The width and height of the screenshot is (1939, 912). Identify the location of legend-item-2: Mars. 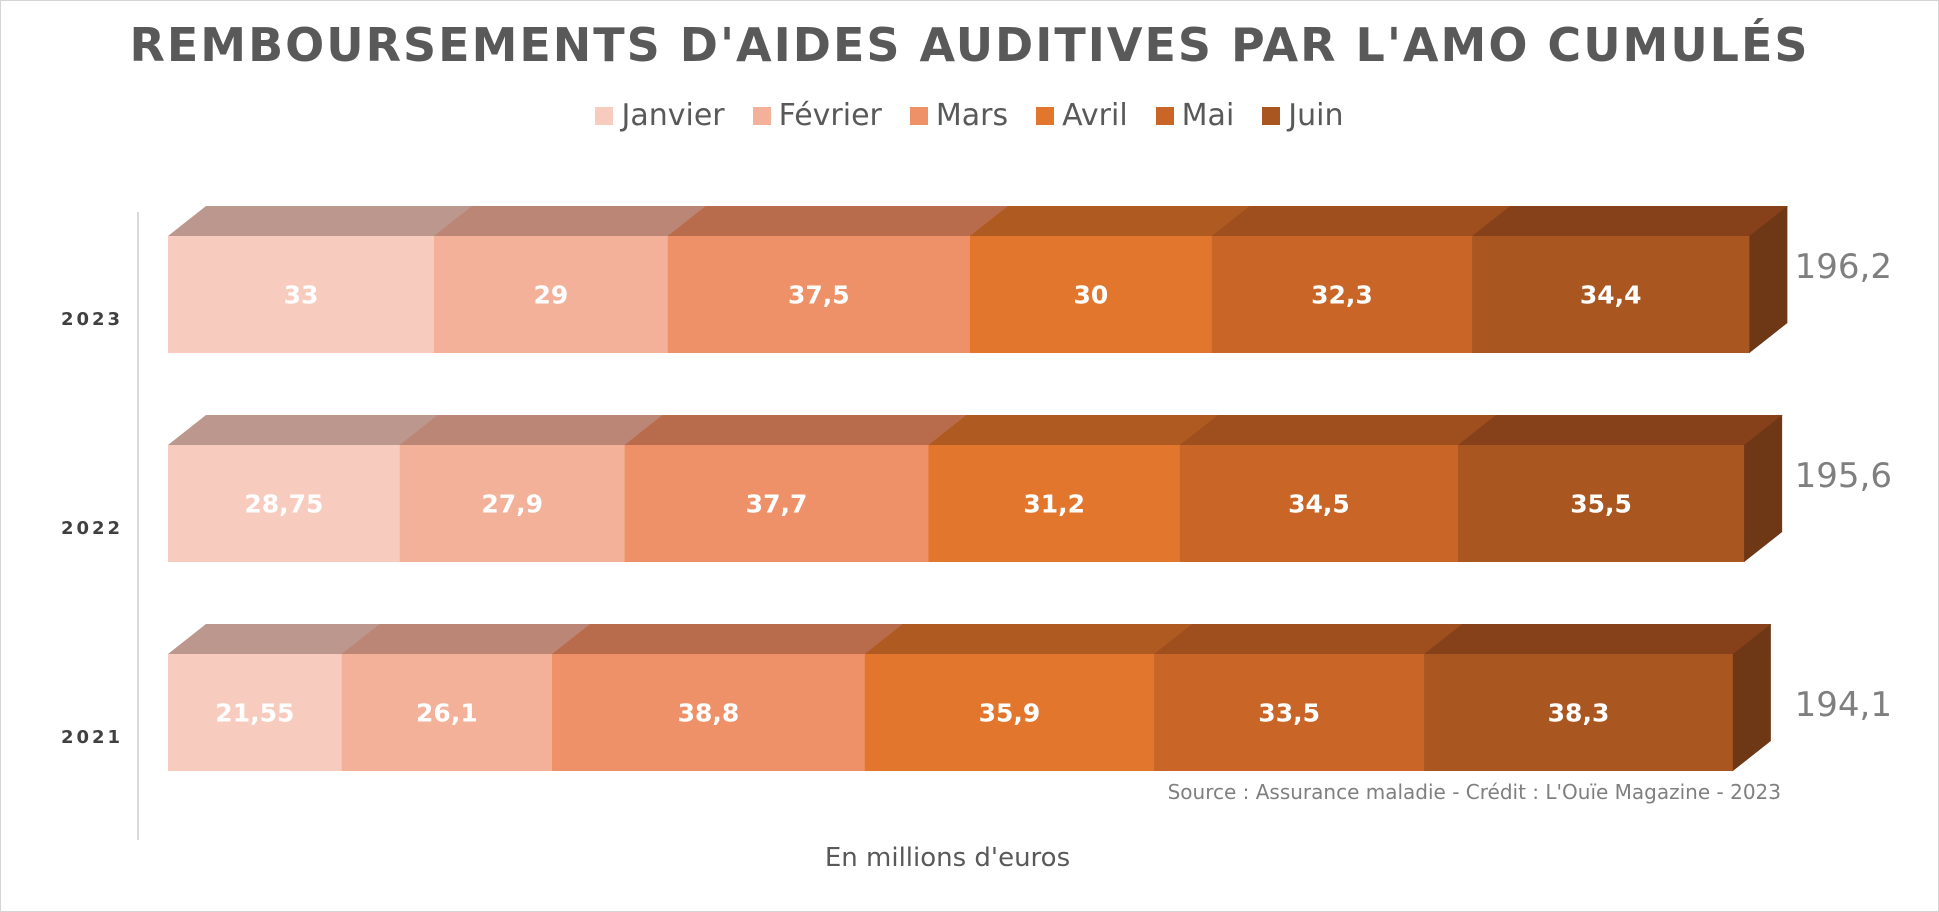
(959, 115).